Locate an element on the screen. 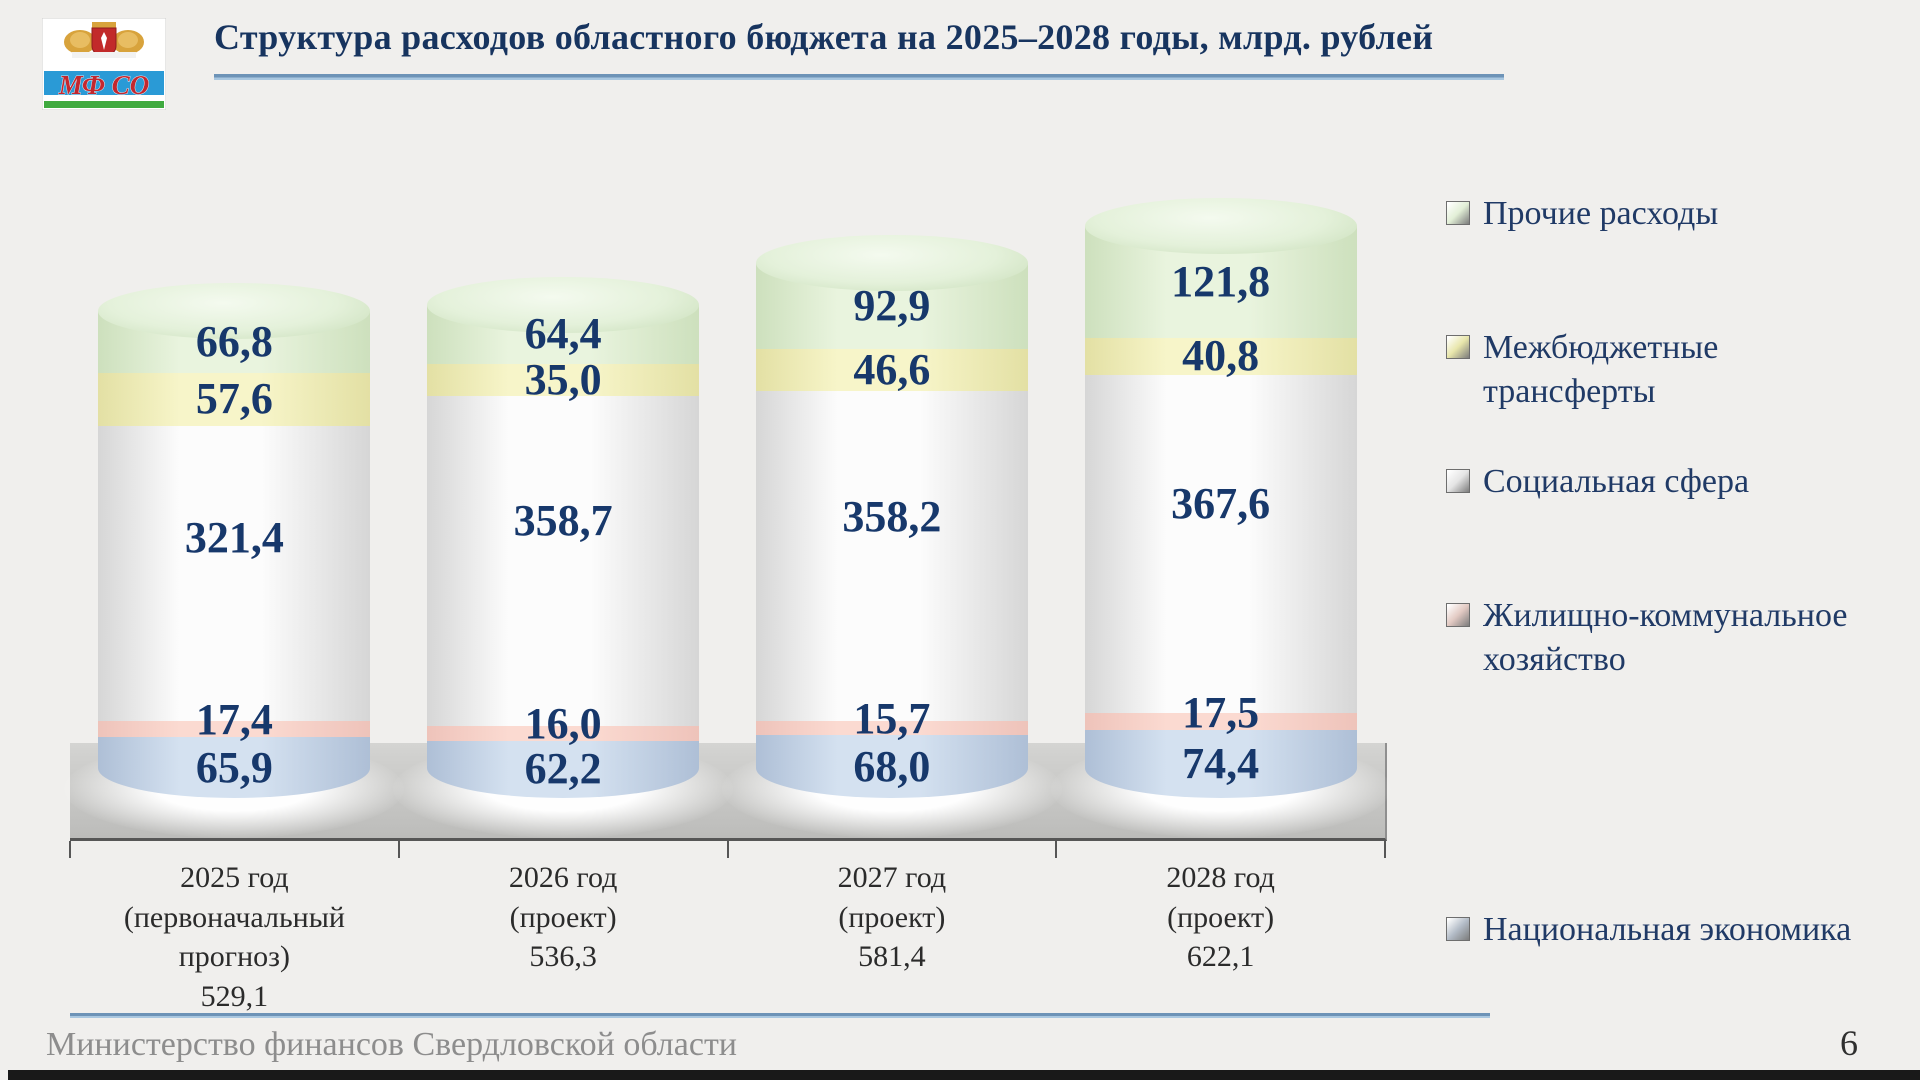 The width and height of the screenshot is (1920, 1080). value-label-prochie-rashody-2026: 64,4 is located at coordinates (563, 334).